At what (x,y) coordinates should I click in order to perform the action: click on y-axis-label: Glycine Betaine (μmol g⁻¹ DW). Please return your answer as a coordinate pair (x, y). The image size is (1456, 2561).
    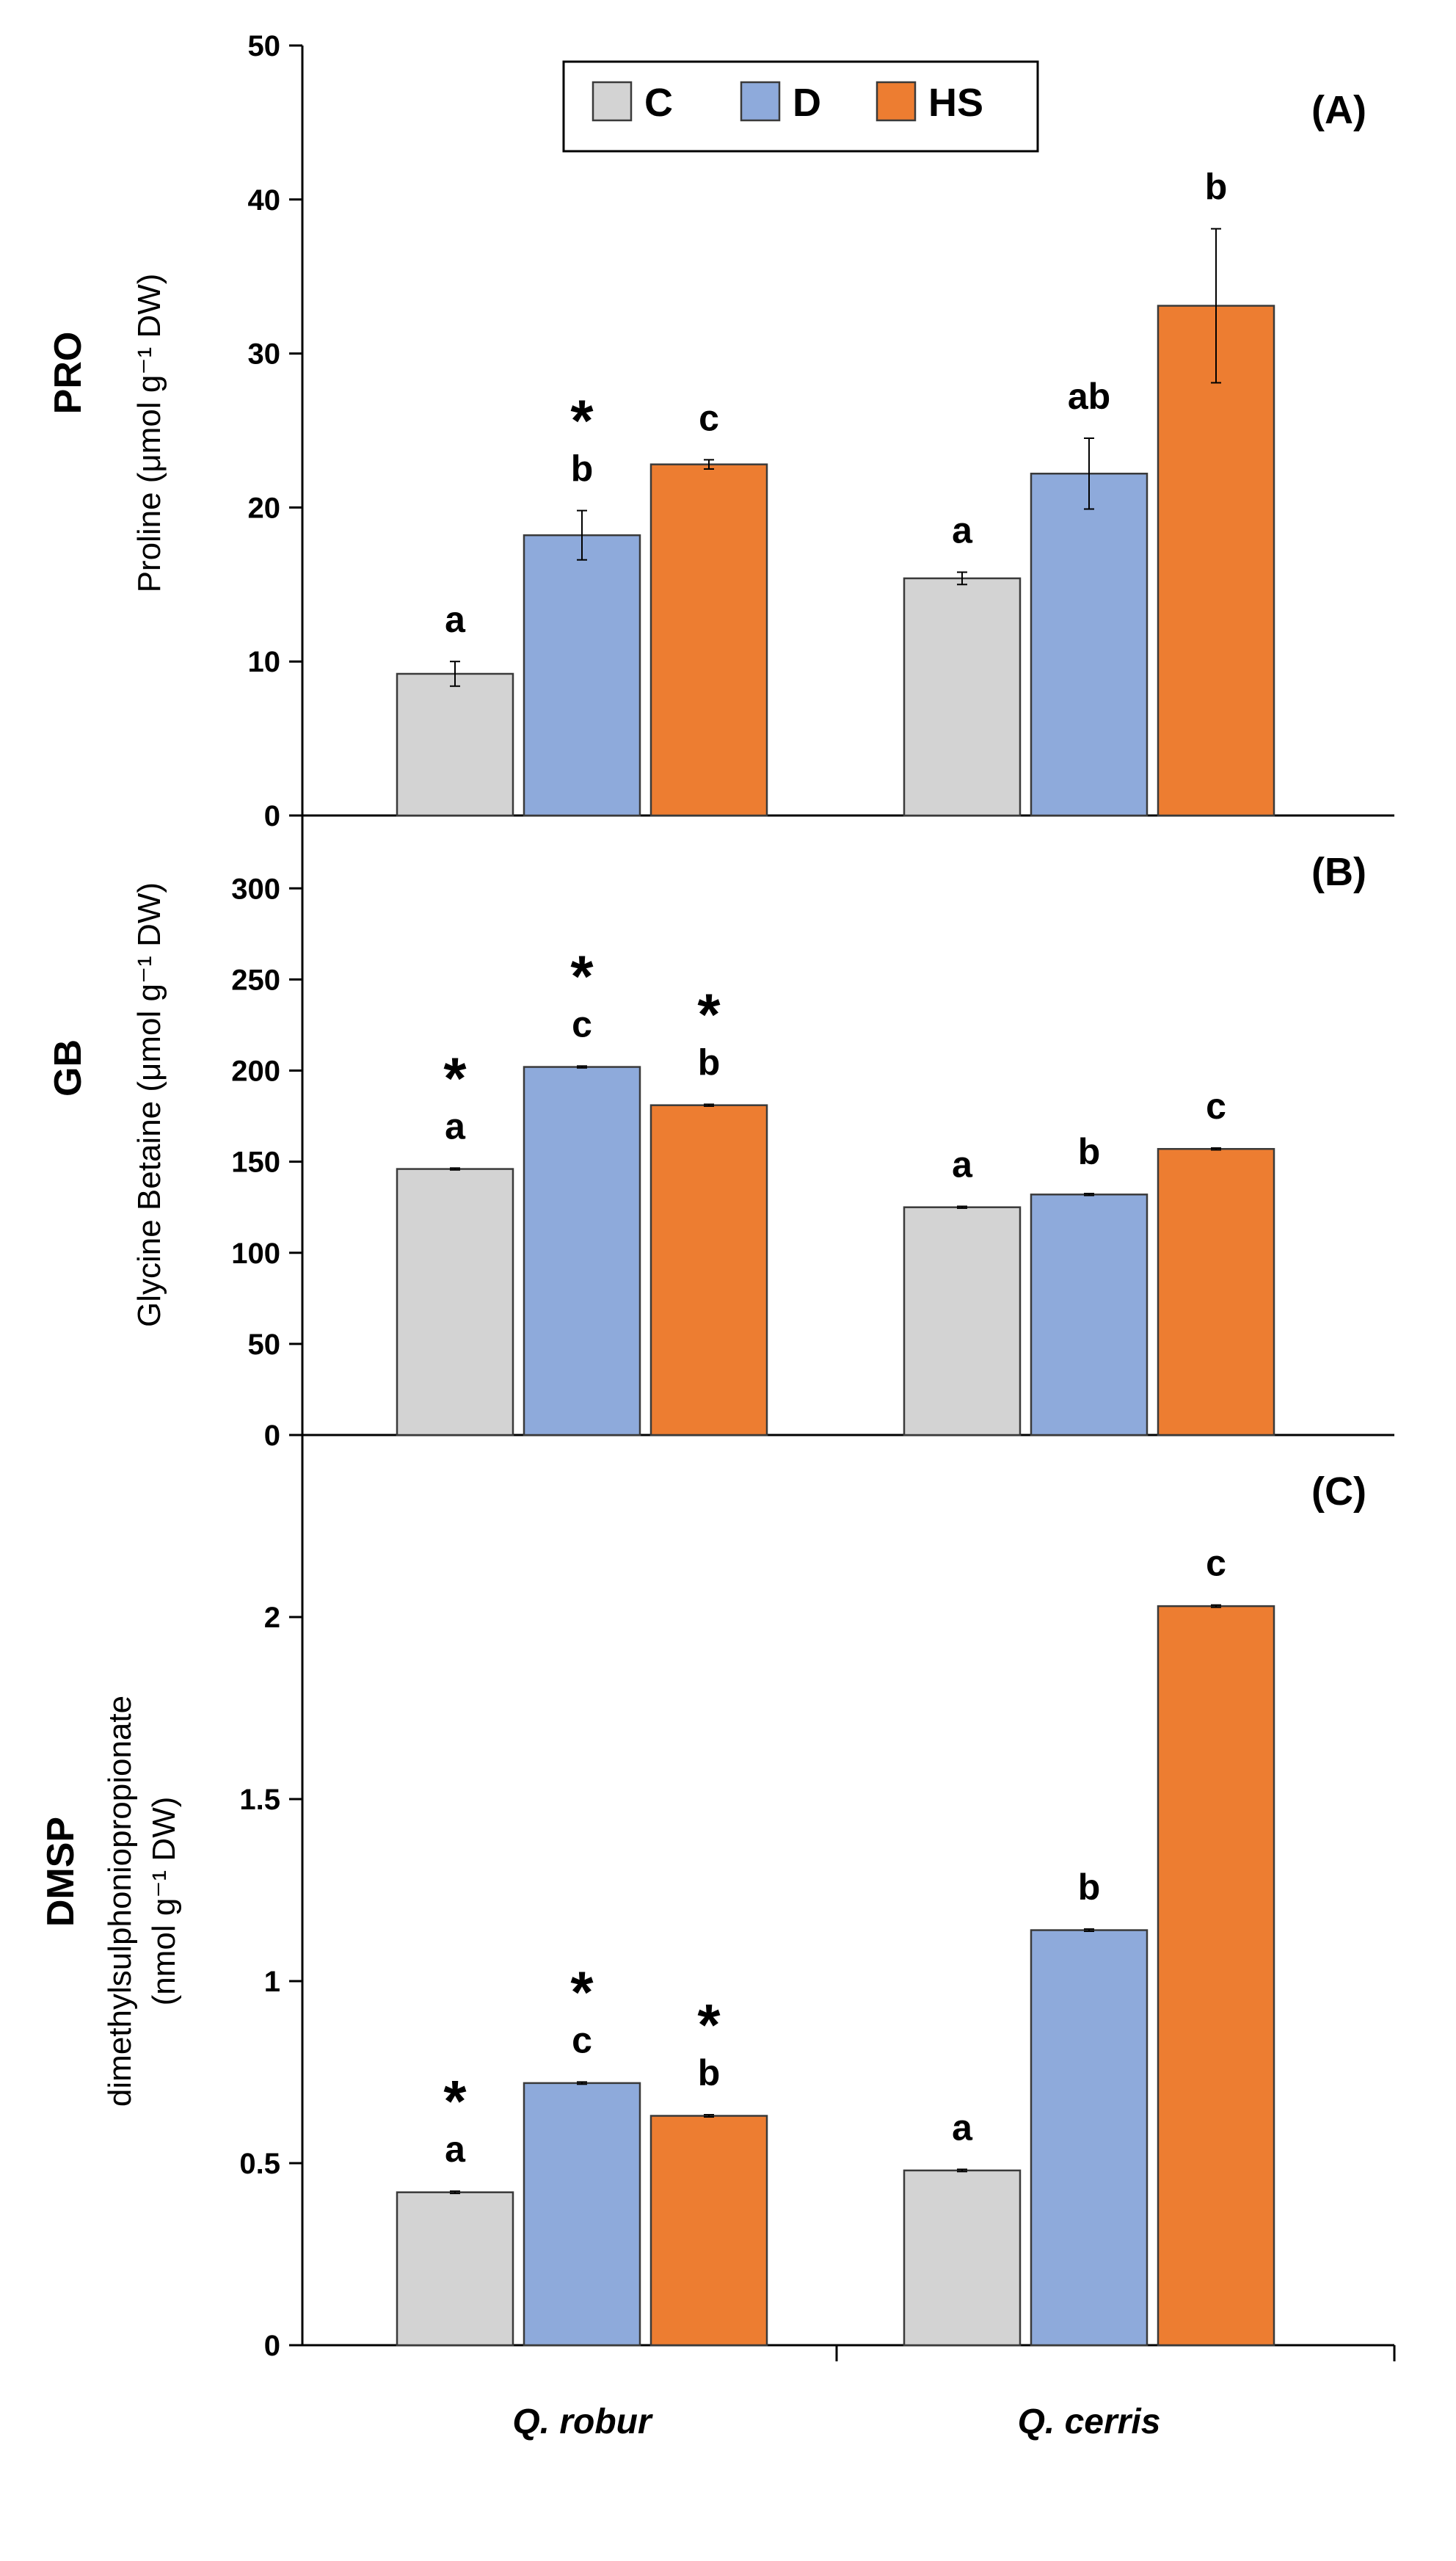
    Looking at the image, I should click on (149, 1104).